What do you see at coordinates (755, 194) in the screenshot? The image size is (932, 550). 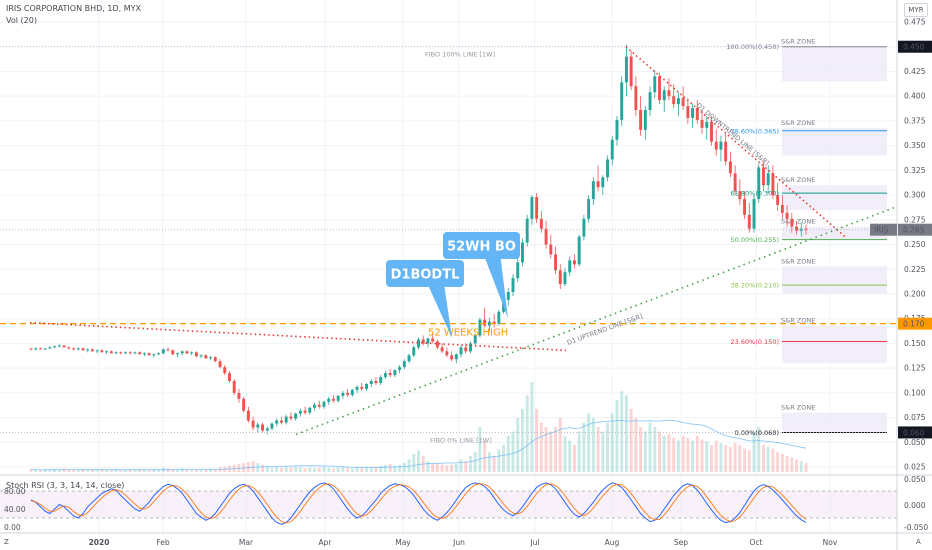 I see `fib-level-label: 61.80%(0.300)` at bounding box center [755, 194].